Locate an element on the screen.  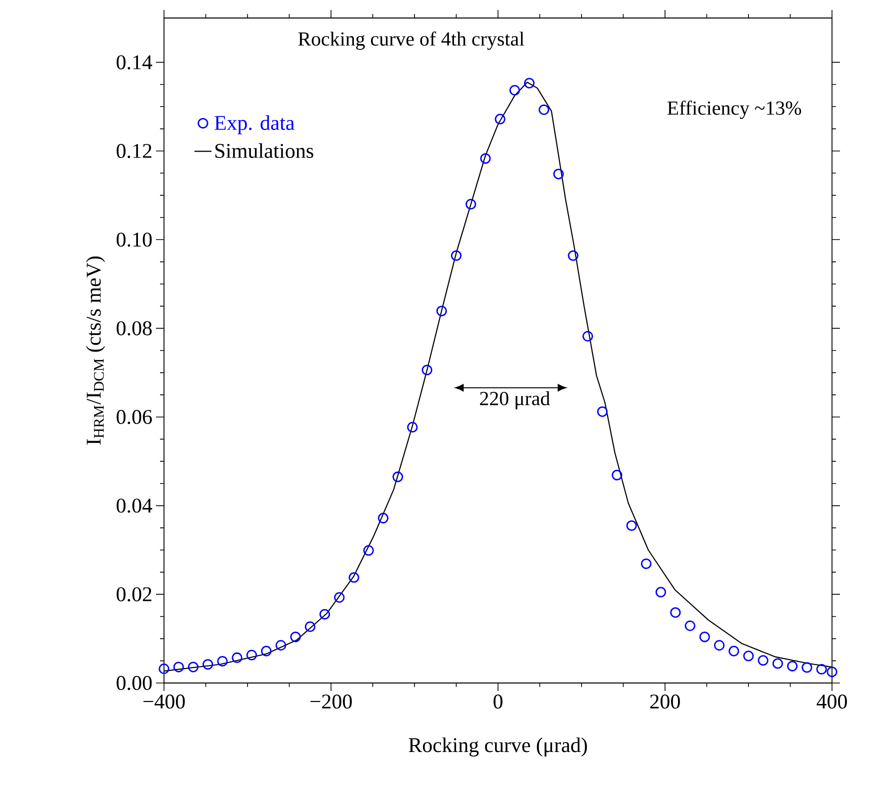
y-tick-label: 0.02 is located at coordinates (134, 594).